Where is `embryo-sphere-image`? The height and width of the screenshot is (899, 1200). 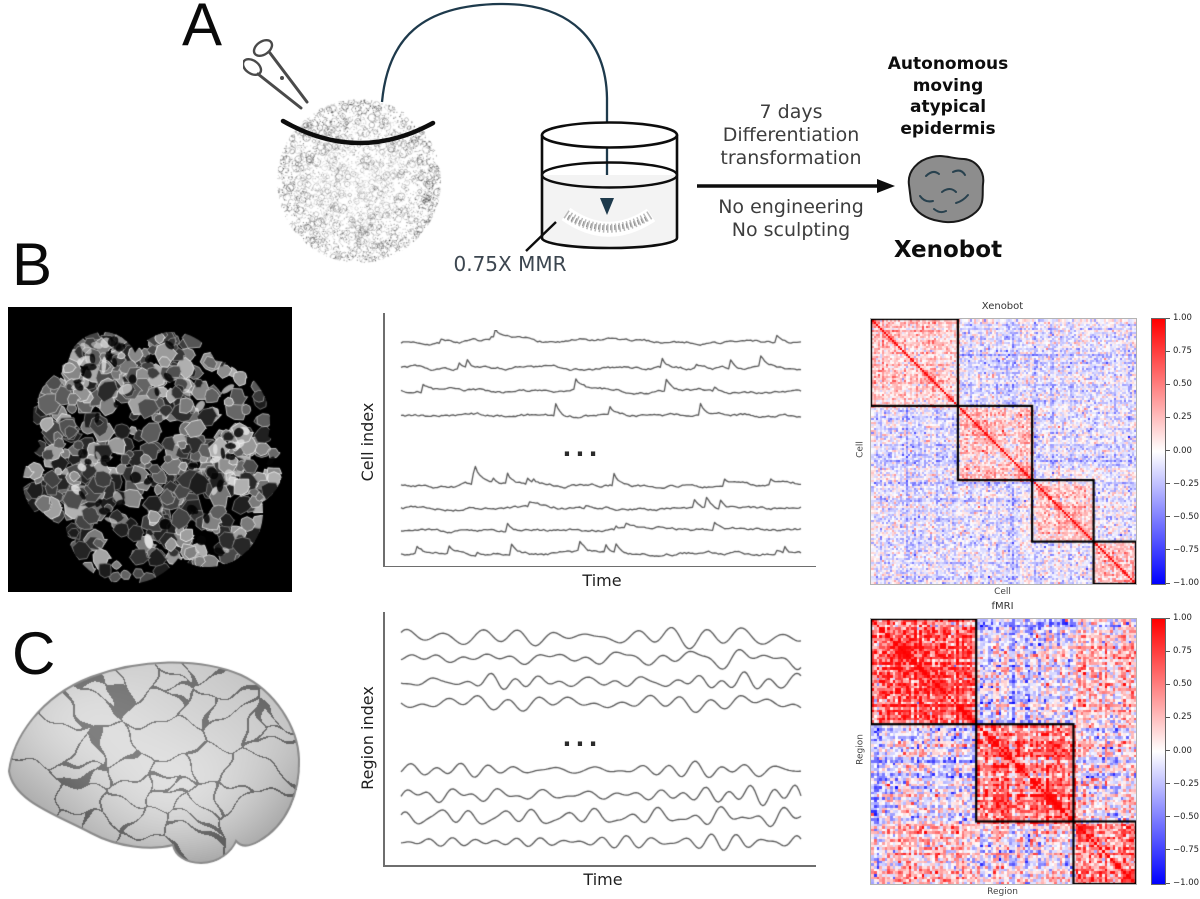 embryo-sphere-image is located at coordinates (359, 181).